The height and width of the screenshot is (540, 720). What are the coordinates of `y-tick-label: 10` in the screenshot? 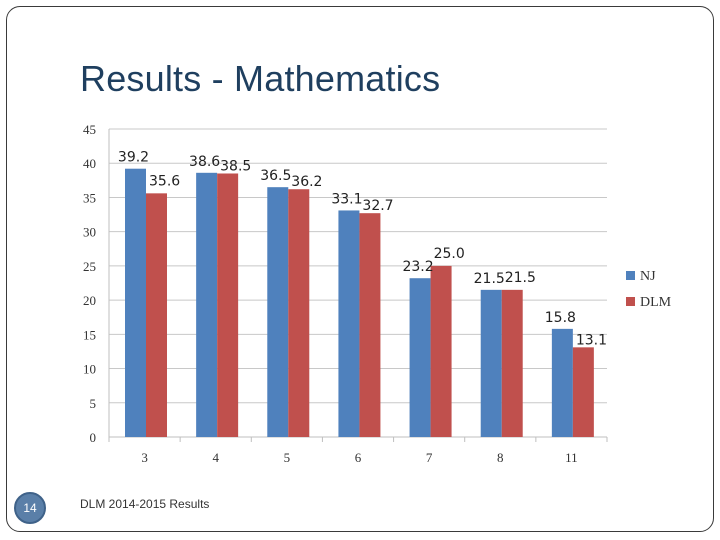 It's located at (89, 369).